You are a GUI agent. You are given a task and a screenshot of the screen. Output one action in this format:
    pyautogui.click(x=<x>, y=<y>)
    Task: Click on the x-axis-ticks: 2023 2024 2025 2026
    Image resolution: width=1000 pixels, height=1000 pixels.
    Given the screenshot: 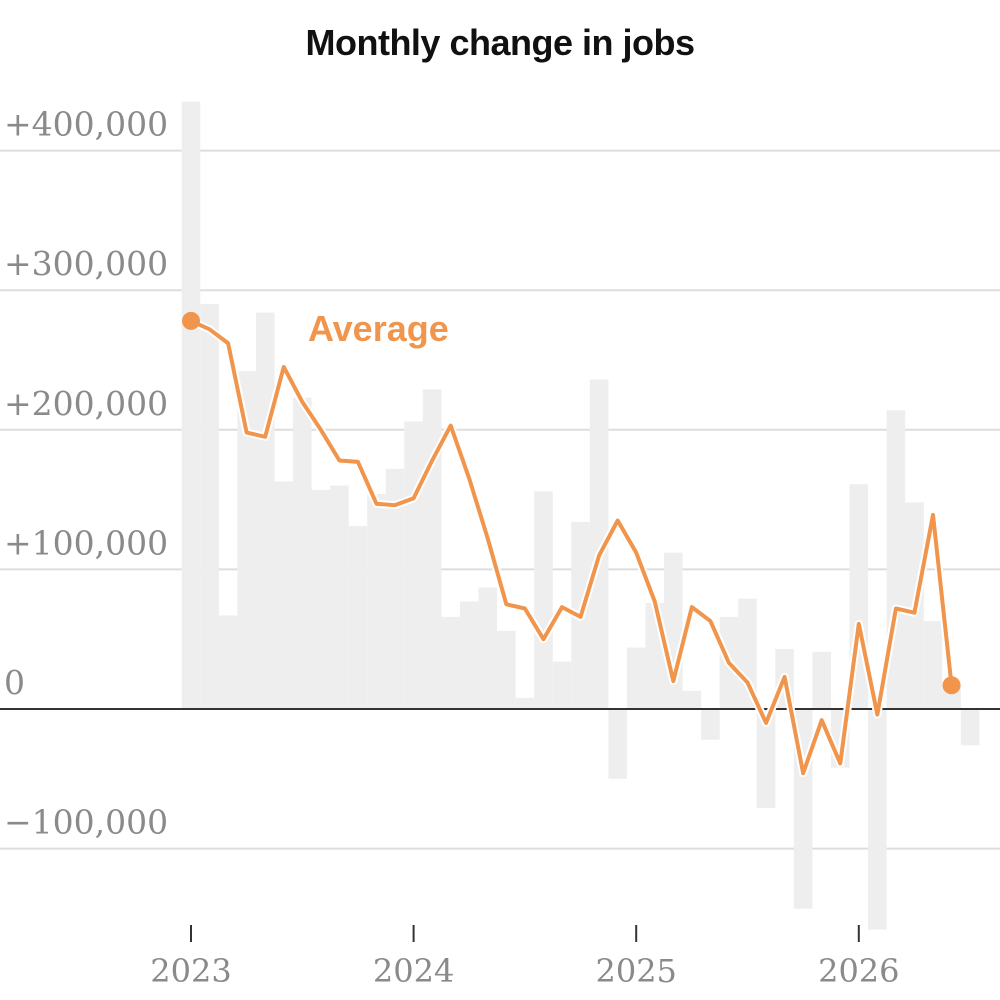 What is the action you would take?
    pyautogui.click(x=525, y=957)
    